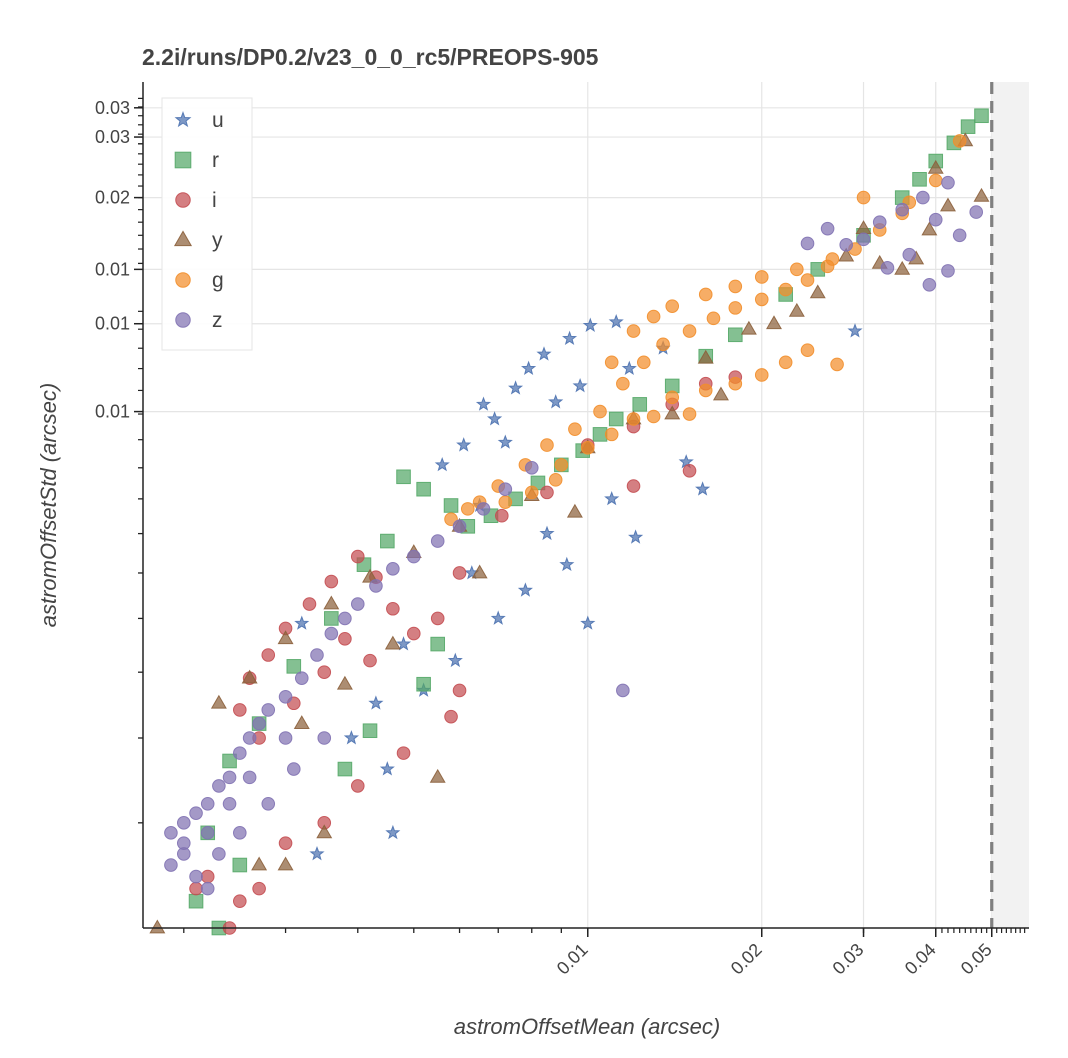 The width and height of the screenshot is (1068, 1058). Describe the element at coordinates (196, 200) in the screenshot. I see `legend-item-i: i` at that location.